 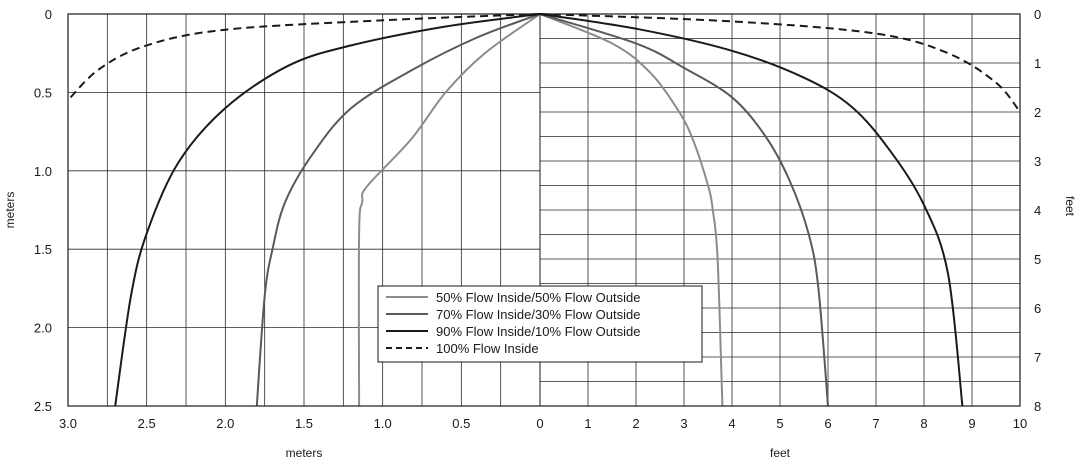 I want to click on right-x-tick-label: 9, so click(x=971, y=423).